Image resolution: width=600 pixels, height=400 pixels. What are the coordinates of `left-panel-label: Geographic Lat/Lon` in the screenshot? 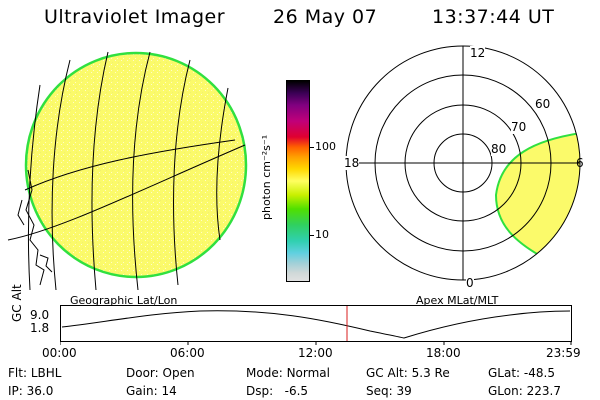 It's located at (124, 300).